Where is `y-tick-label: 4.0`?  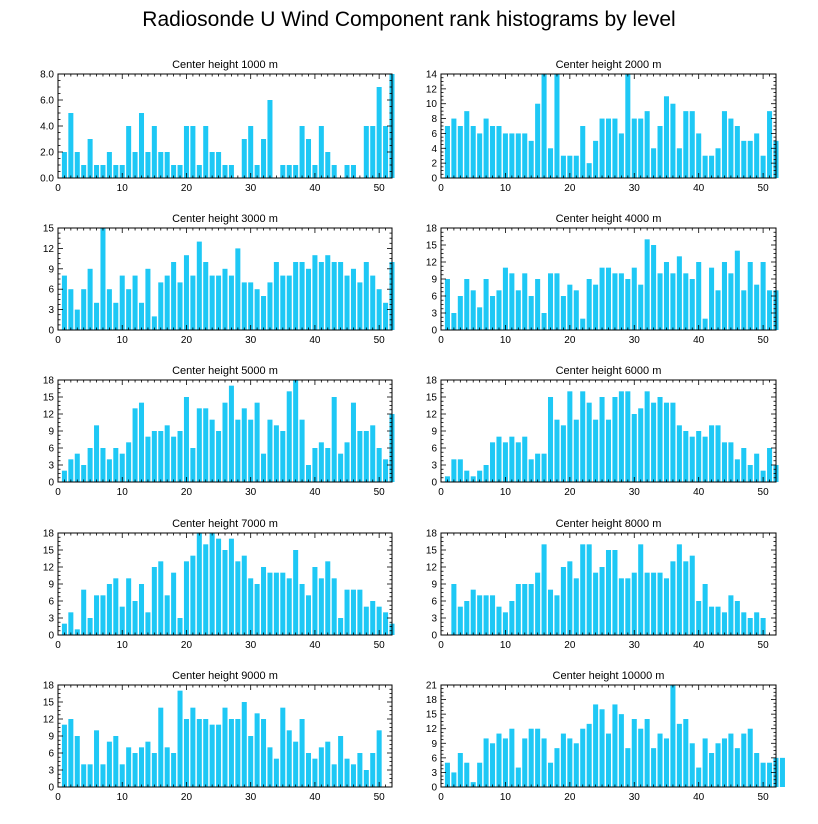 y-tick-label: 4.0 is located at coordinates (47, 127).